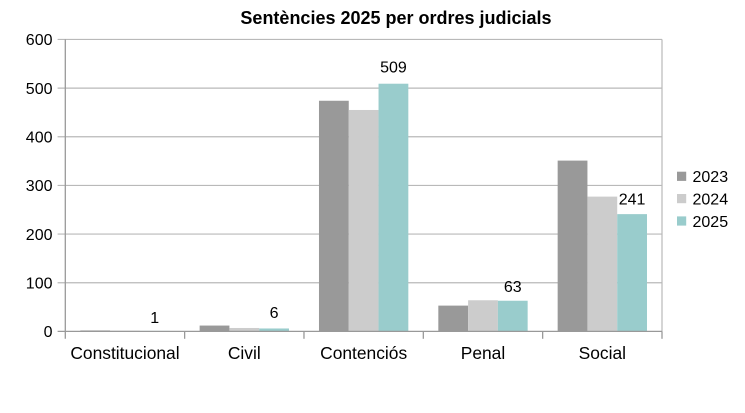 This screenshot has width=745, height=413. What do you see at coordinates (39, 284) in the screenshot?
I see `svg-text: 100` at bounding box center [39, 284].